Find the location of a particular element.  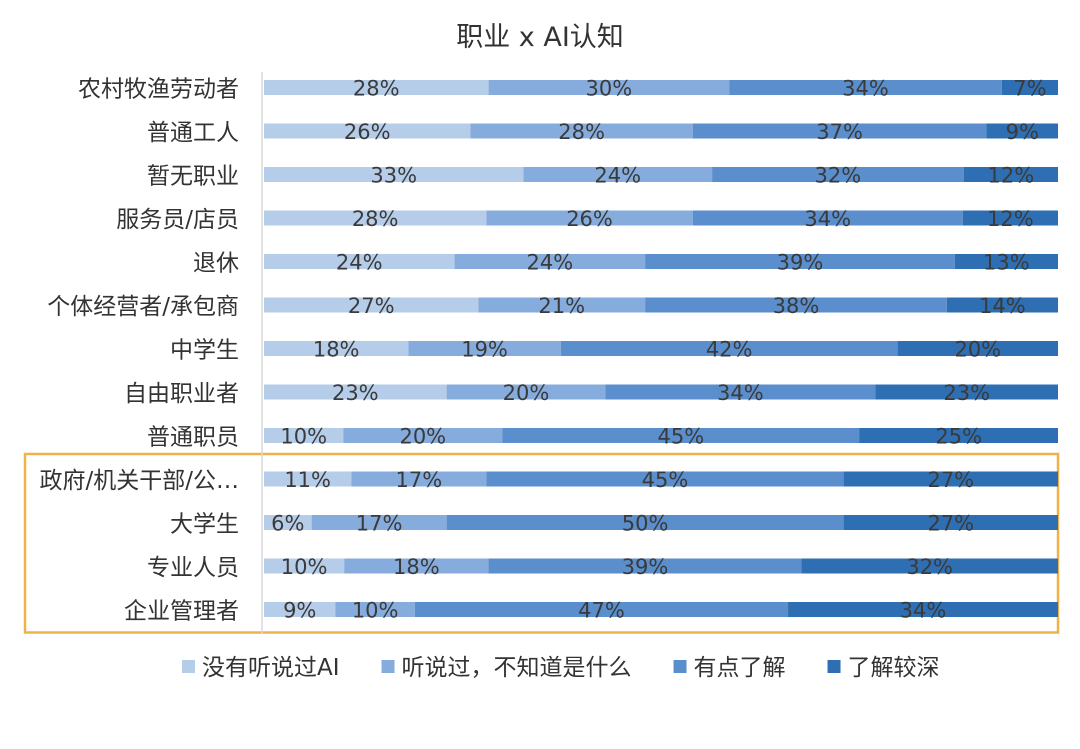

category-label: 自由职业者 is located at coordinates (181, 394).